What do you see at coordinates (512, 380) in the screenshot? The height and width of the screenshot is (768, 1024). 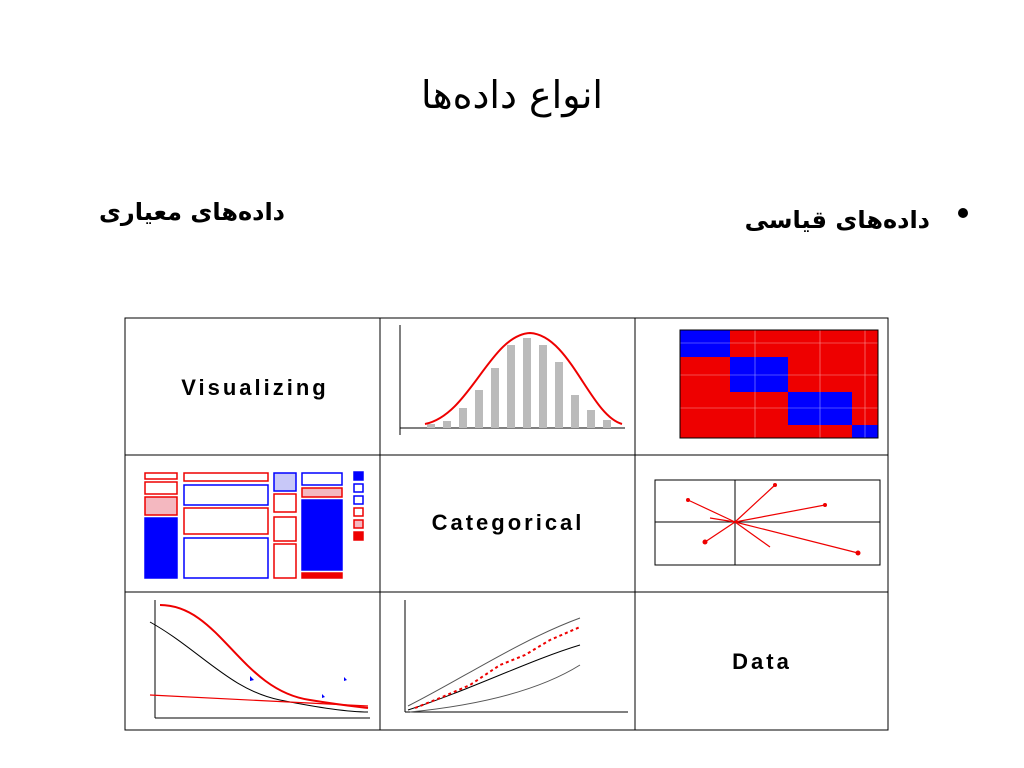 I see `histogram-thumbnail` at bounding box center [512, 380].